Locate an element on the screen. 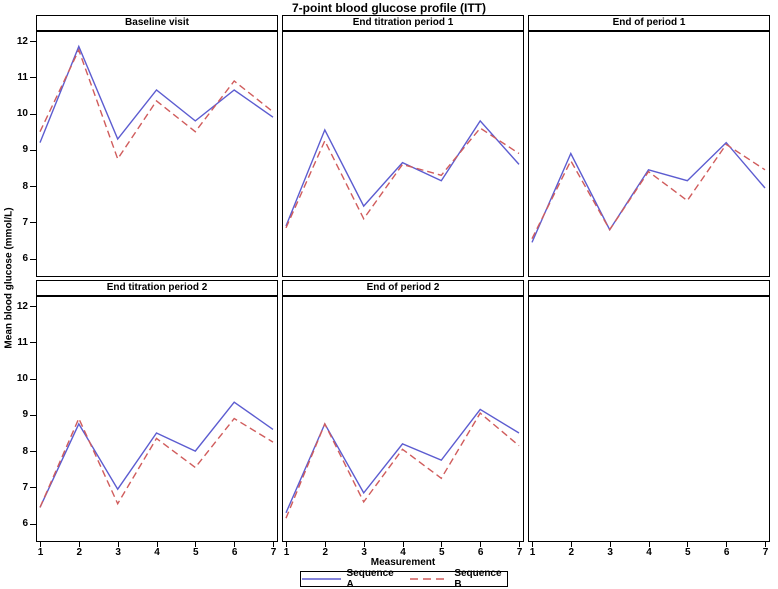 Image resolution: width=778 pixels, height=589 pixels. legend-item-sequence-a: Sequence A is located at coordinates (350, 578).